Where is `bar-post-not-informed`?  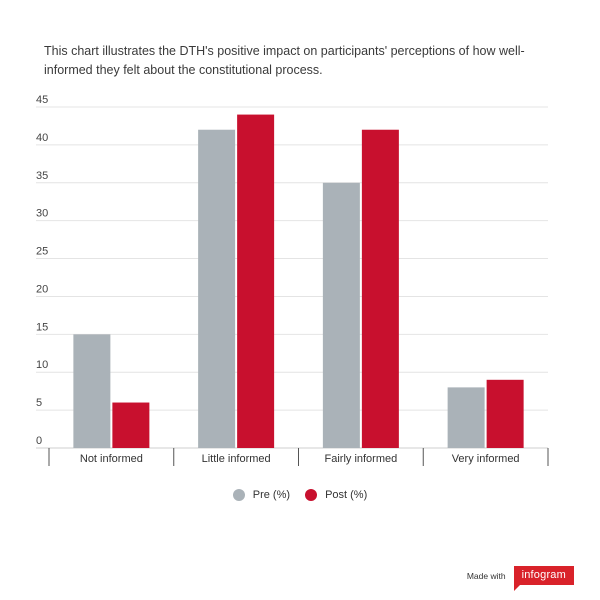
bar-post-not-informed is located at coordinates (131, 425).